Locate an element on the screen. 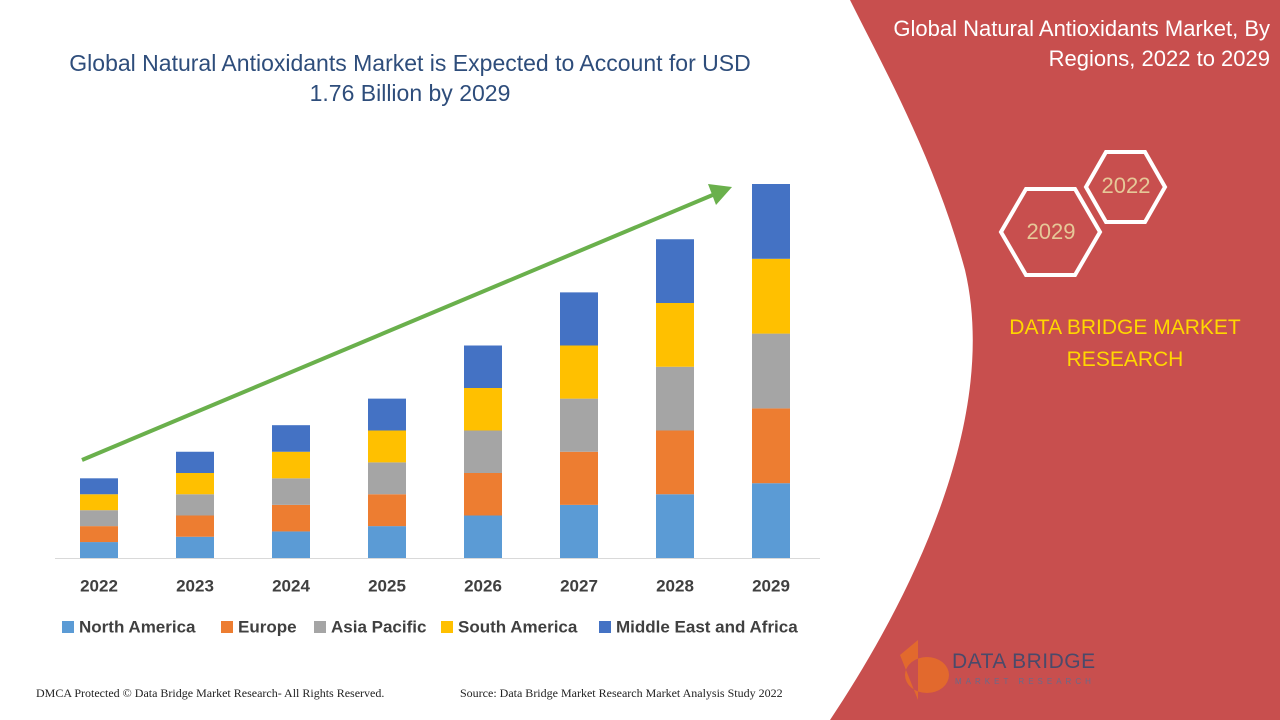  logo-tagline: MARKET RESEARCH is located at coordinates (1025, 681).